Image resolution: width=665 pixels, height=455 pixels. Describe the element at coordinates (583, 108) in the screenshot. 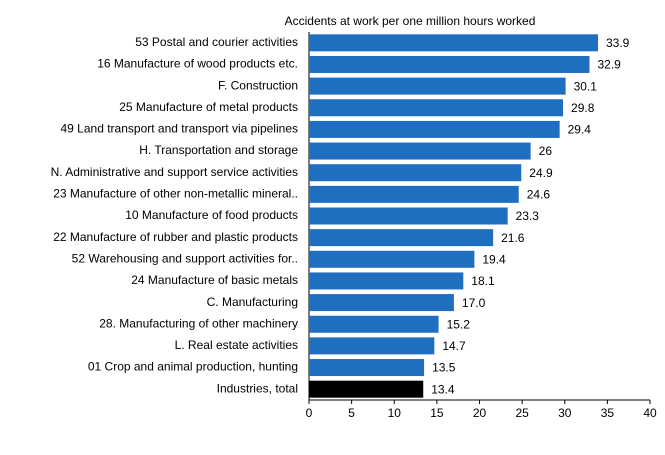

I see `value-label: 29.8` at that location.